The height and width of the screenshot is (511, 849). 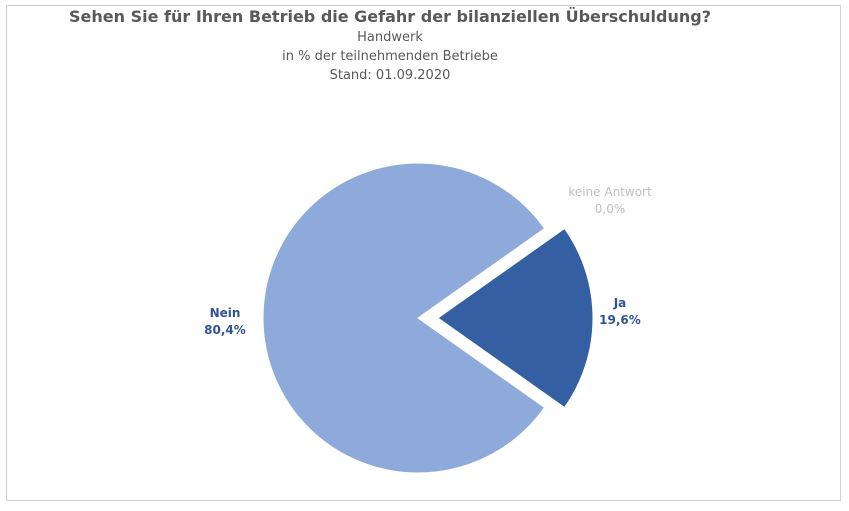 What do you see at coordinates (610, 209) in the screenshot?
I see `slice-label-value-keine-antwort: 0,0%` at bounding box center [610, 209].